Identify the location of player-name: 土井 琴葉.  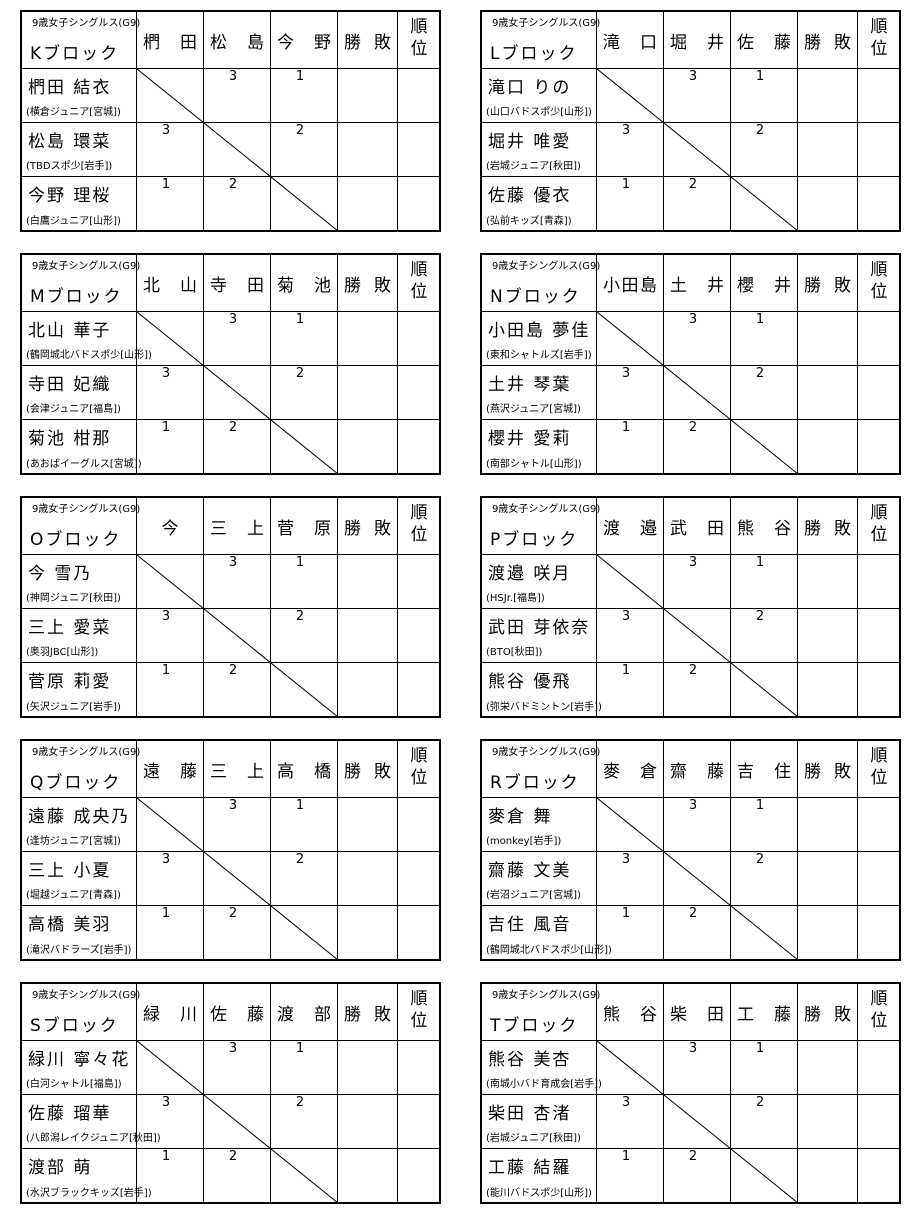
(530, 385).